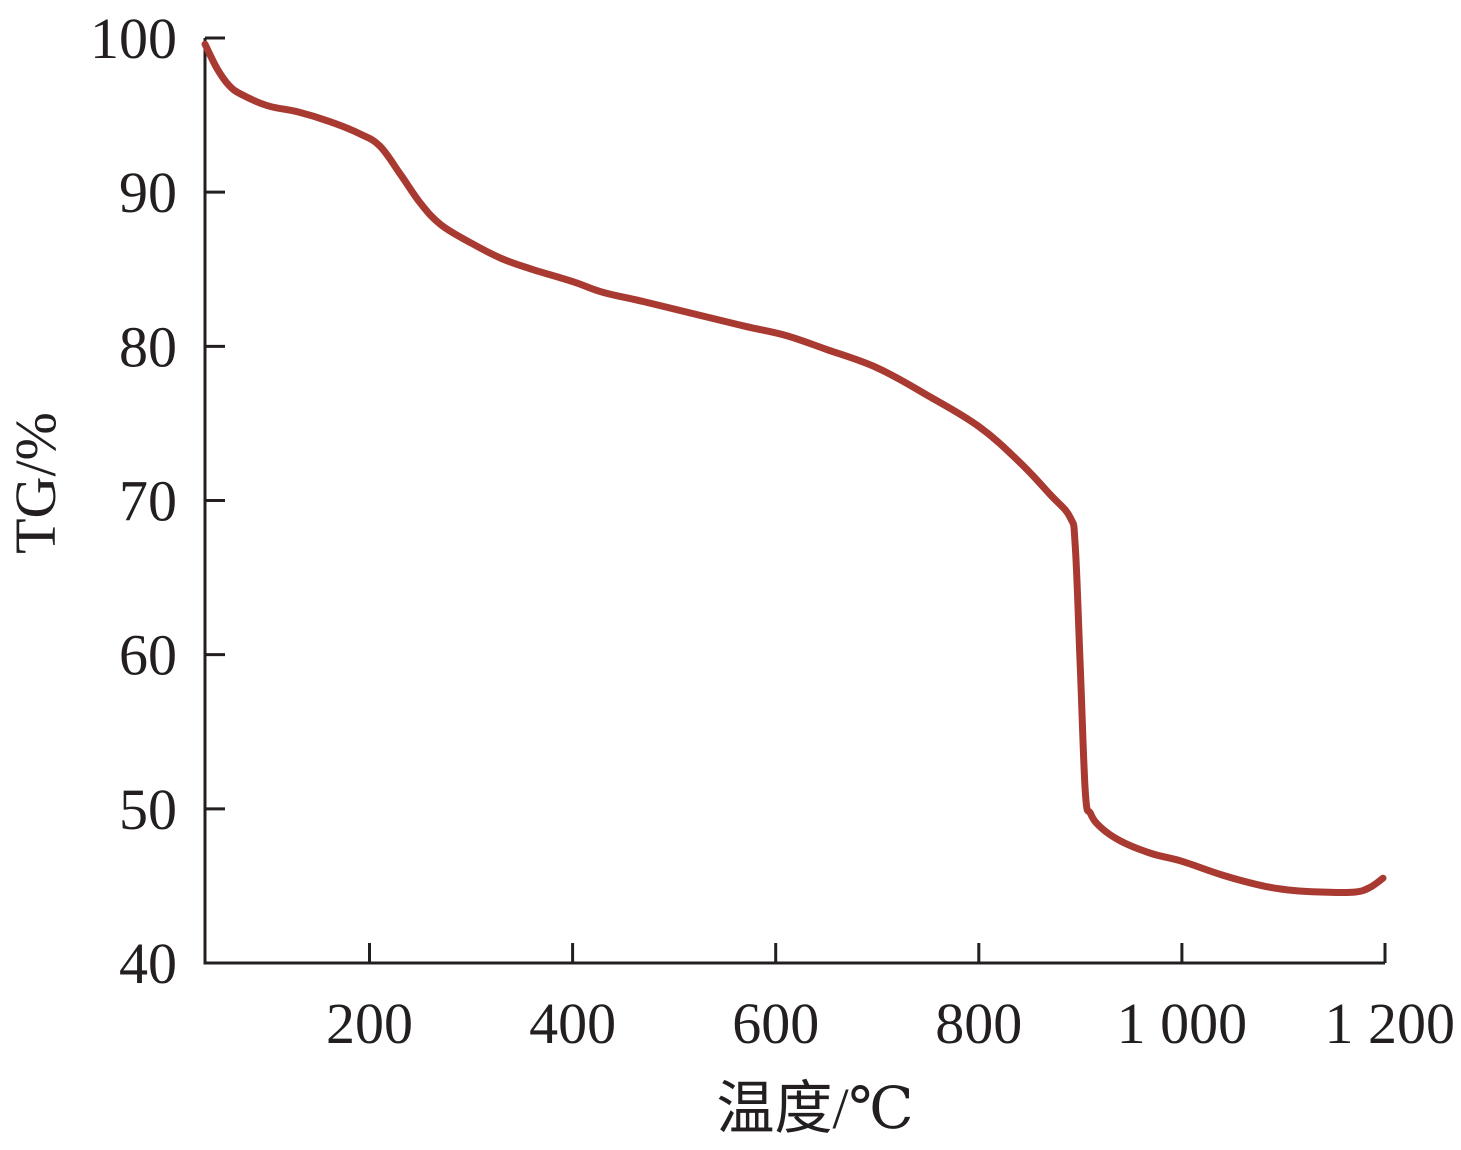  I want to click on x-tick-label: 800, so click(978, 1023).